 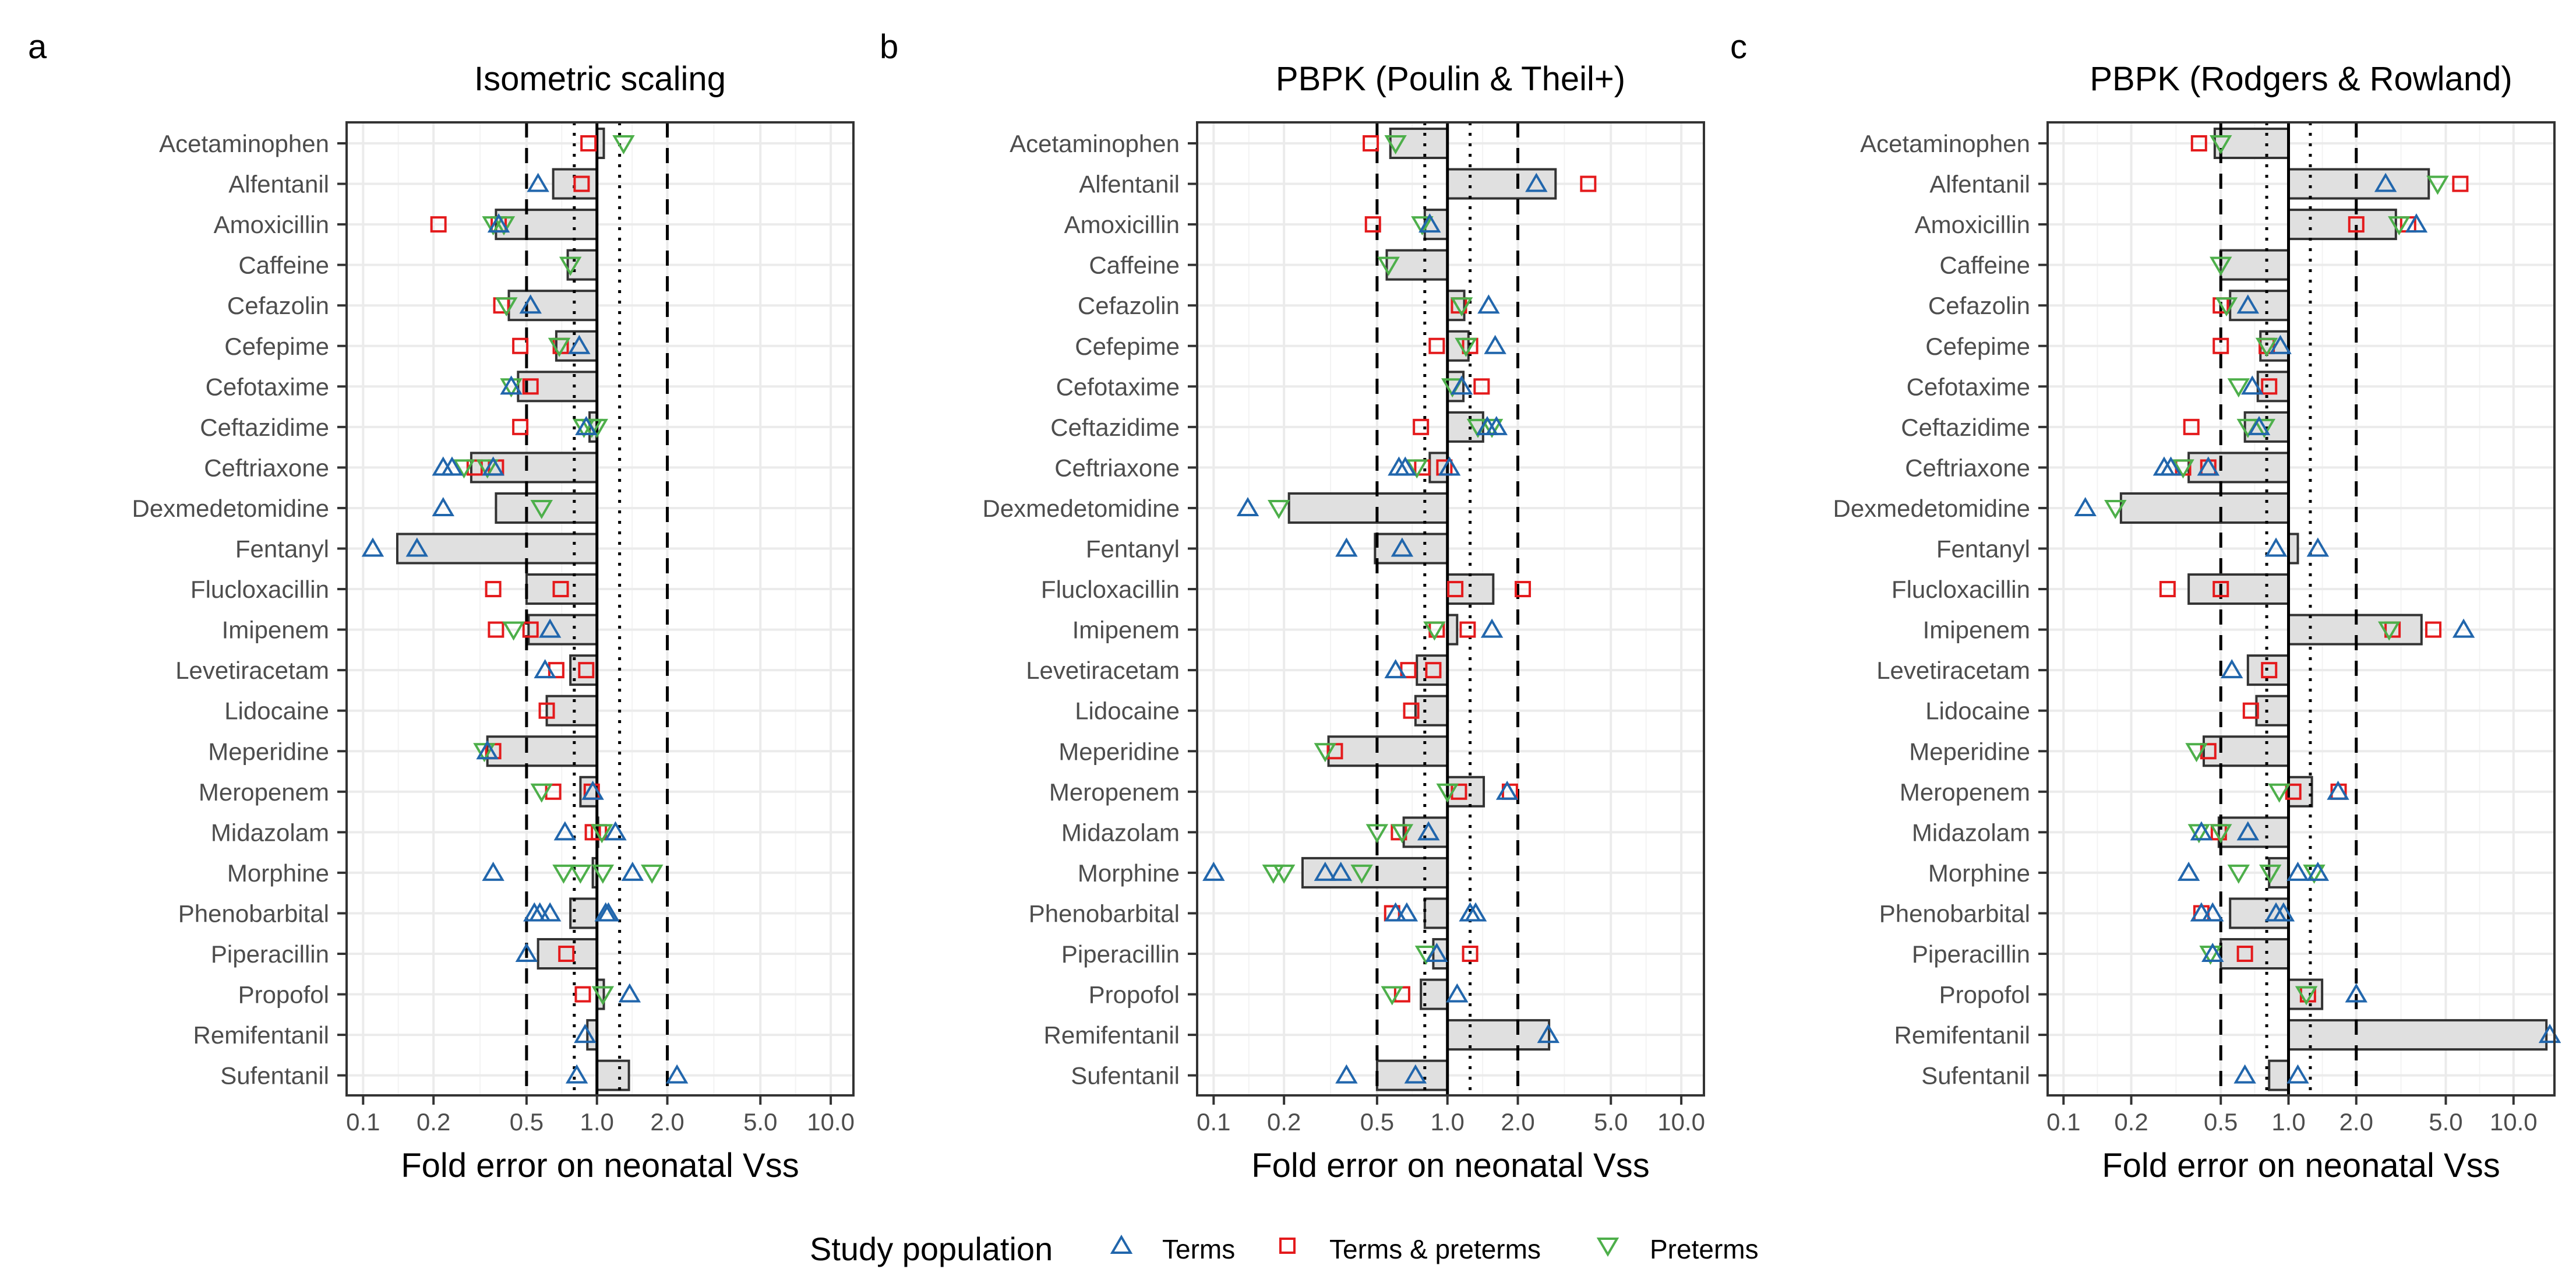 What do you see at coordinates (2301, 79) in the screenshot?
I see `panel-title: PBPK (Rodgers & Rowland)` at bounding box center [2301, 79].